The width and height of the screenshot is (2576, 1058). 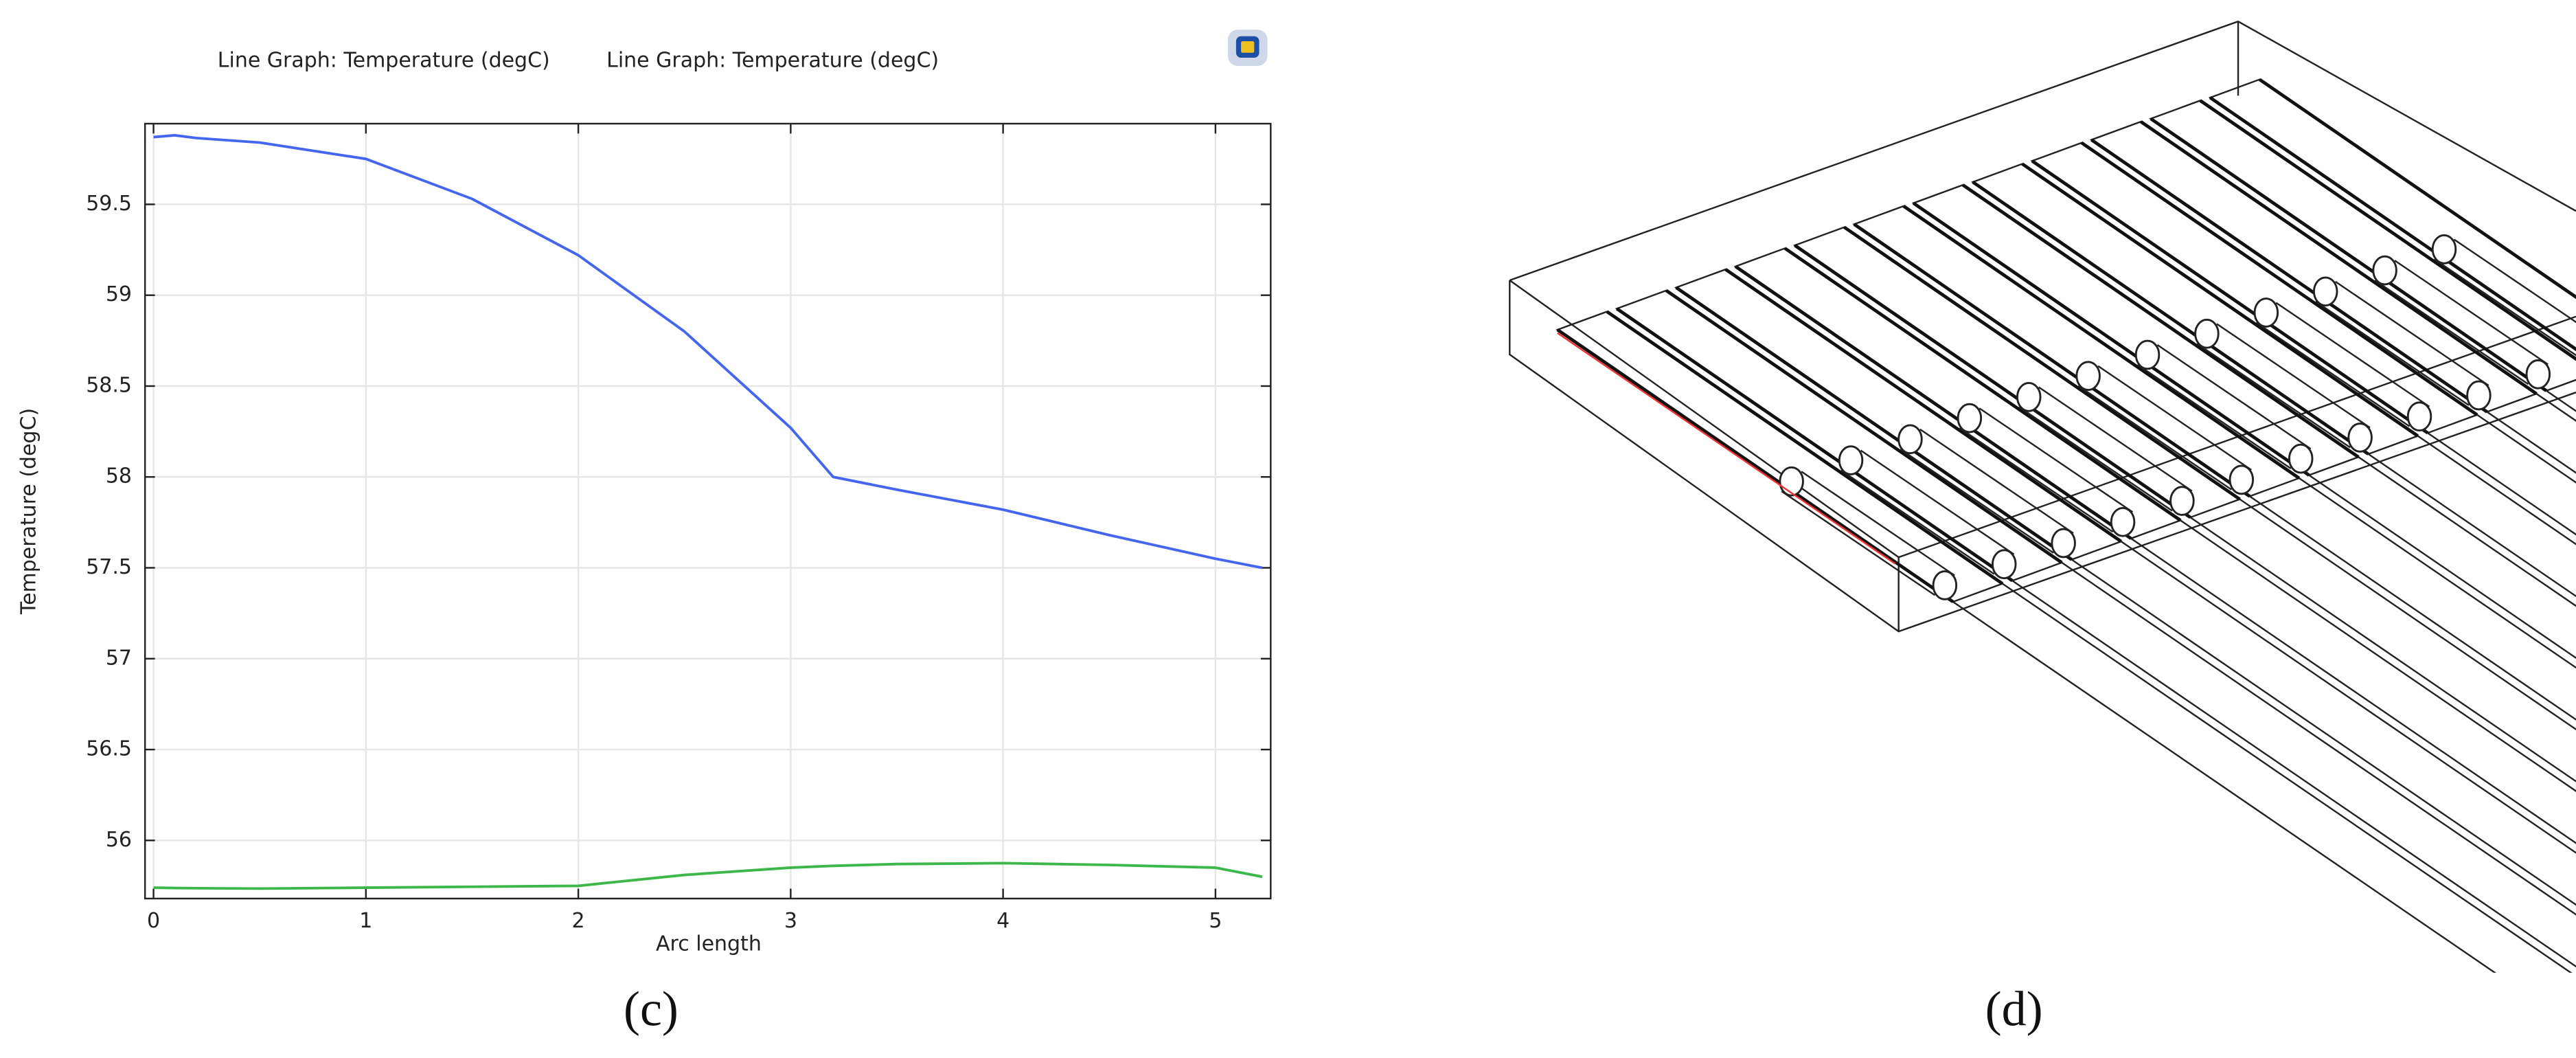 What do you see at coordinates (109, 204) in the screenshot?
I see `y-tick-label: 59.5` at bounding box center [109, 204].